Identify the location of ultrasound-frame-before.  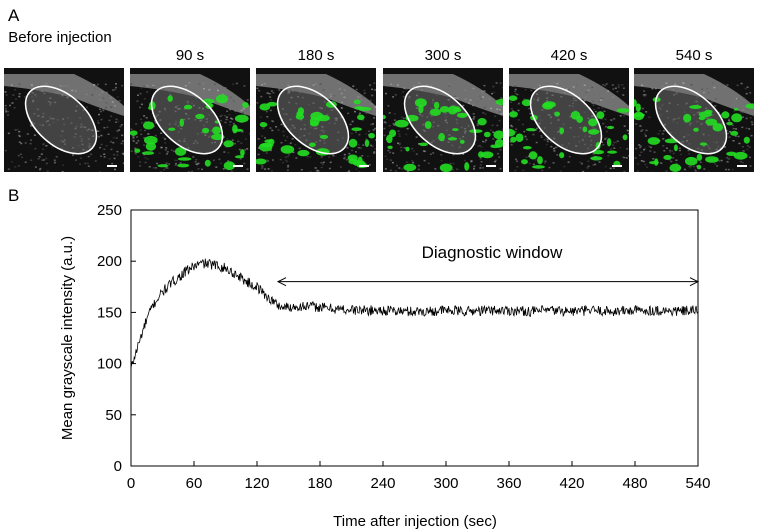
(64, 120).